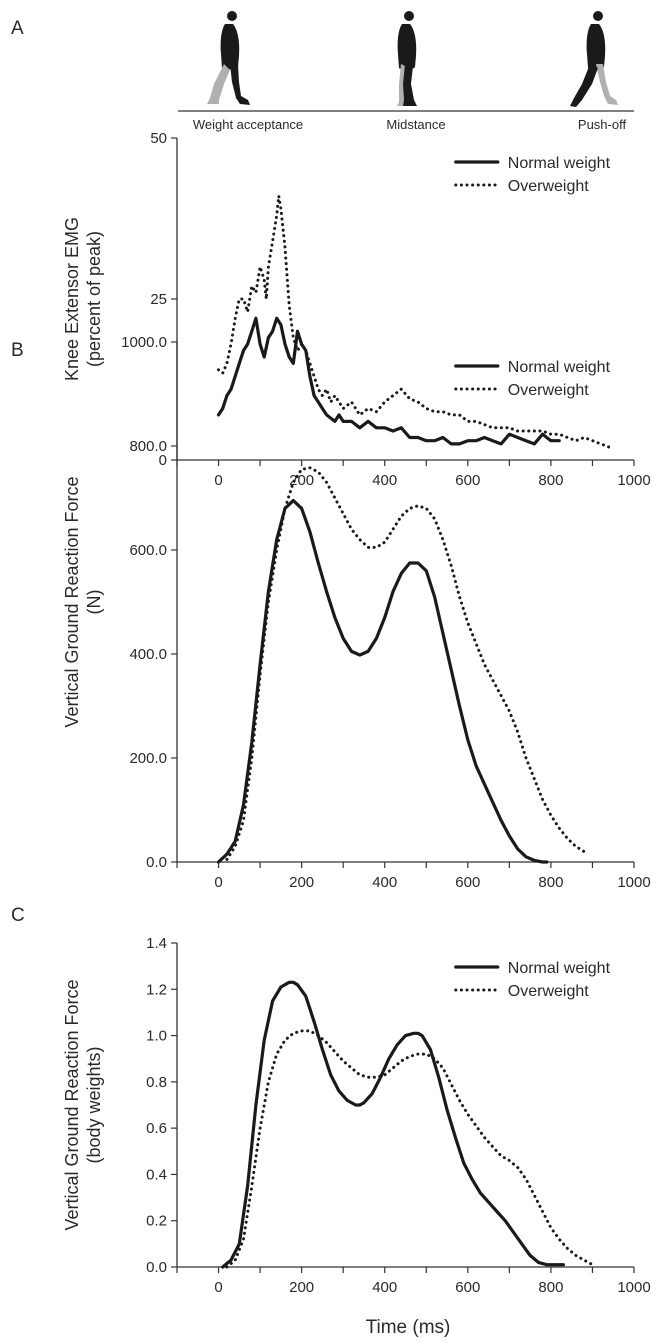 Image resolution: width=665 pixels, height=1343 pixels. What do you see at coordinates (156, 1221) in the screenshot?
I see `y-tick-label: 0.2` at bounding box center [156, 1221].